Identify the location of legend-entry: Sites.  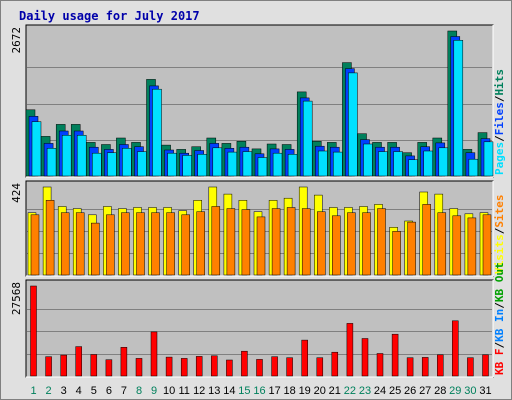
(499, 211).